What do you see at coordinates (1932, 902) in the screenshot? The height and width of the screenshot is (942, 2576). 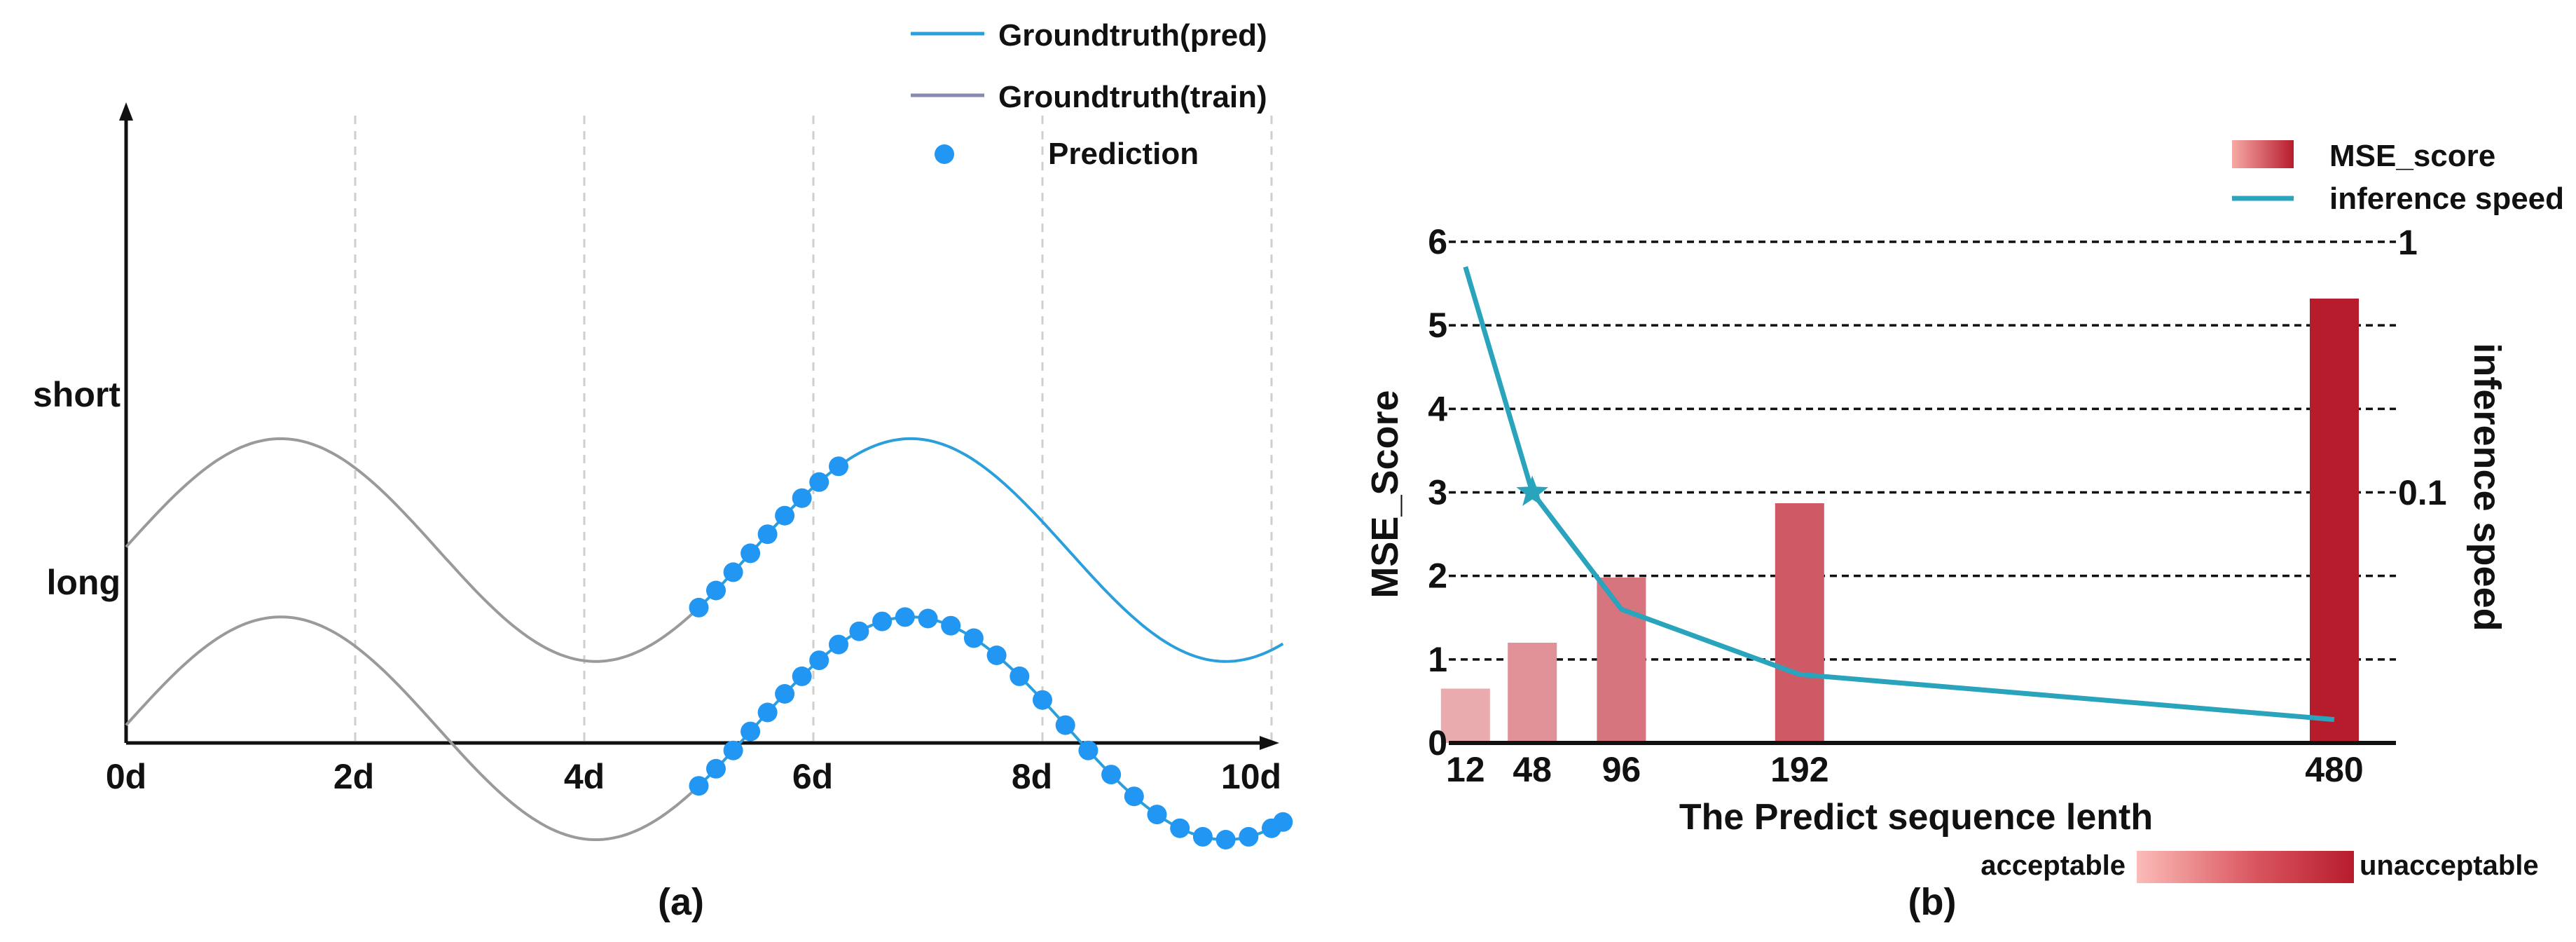 I see `b-caption: (b)` at bounding box center [1932, 902].